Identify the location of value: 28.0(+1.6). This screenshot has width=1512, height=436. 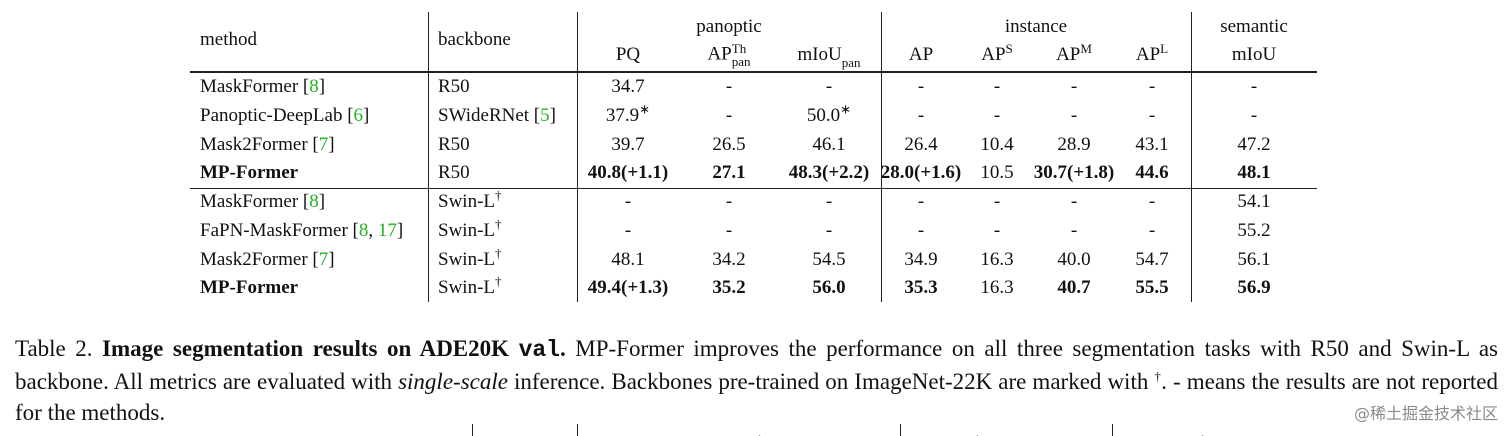
(921, 172).